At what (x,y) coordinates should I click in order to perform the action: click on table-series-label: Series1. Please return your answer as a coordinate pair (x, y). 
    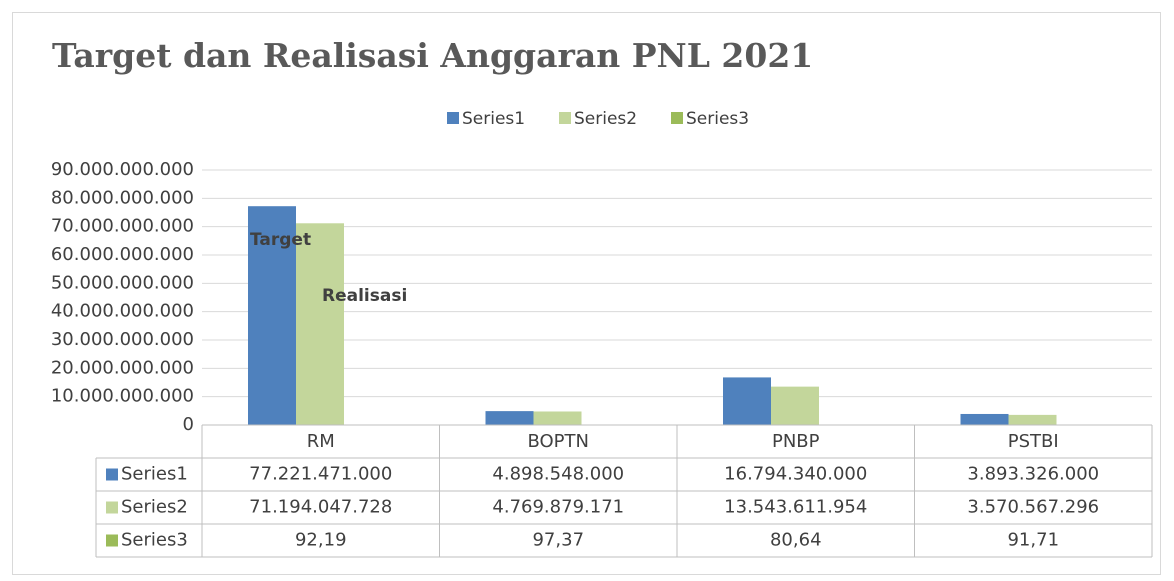
    Looking at the image, I should click on (154, 474).